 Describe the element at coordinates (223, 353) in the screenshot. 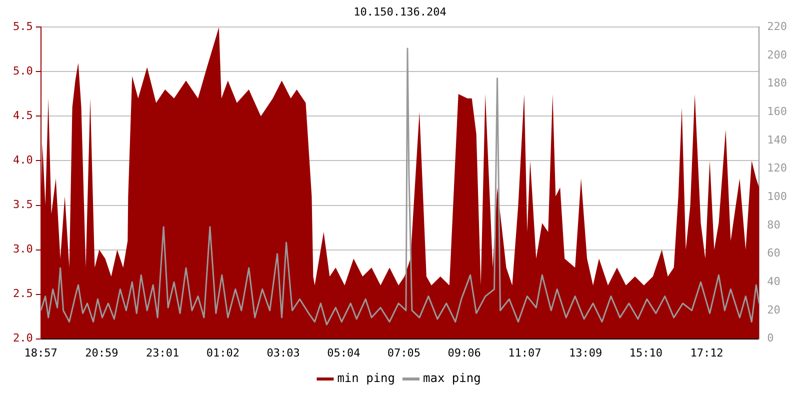

I see `x-tick-label: 01:02` at that location.